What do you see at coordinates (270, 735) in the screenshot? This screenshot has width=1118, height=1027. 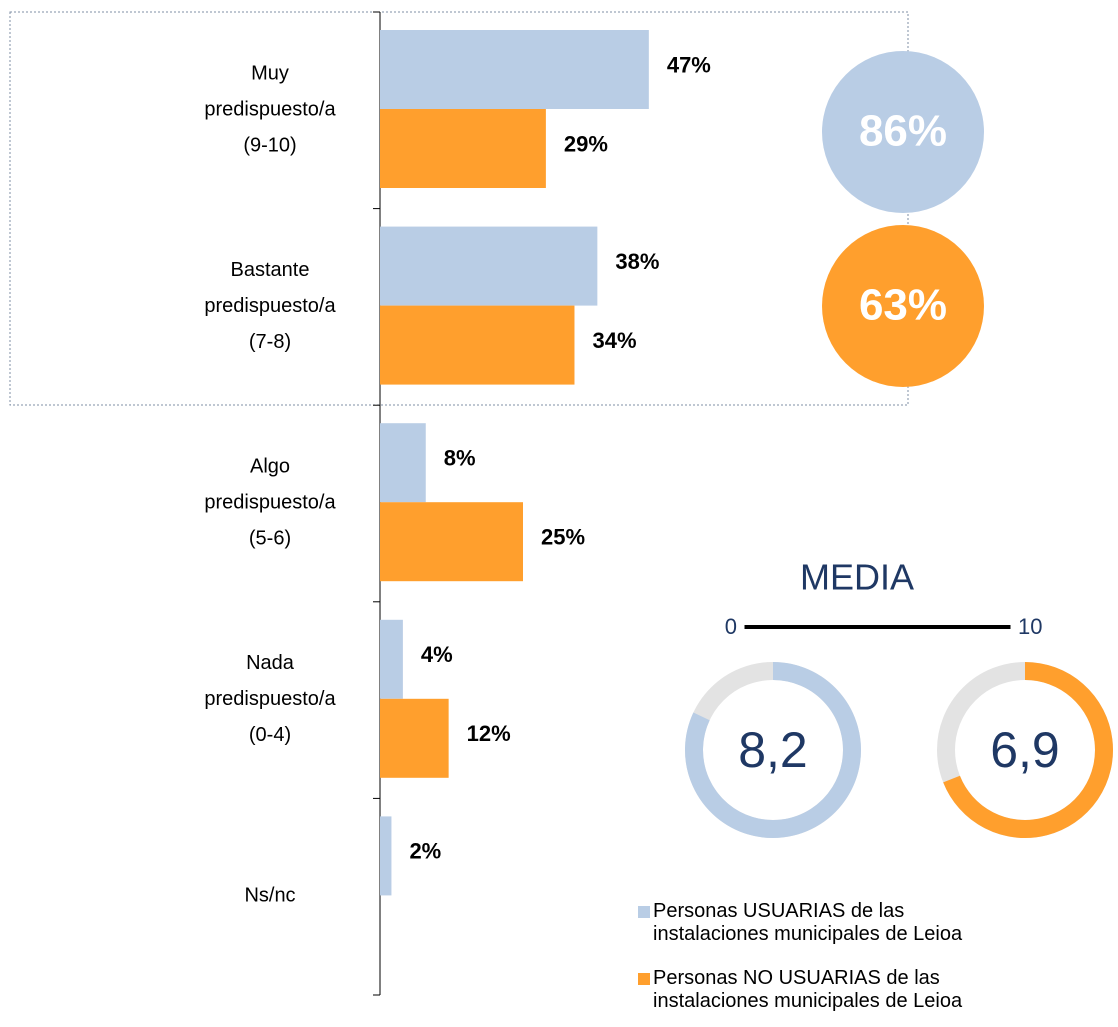 I see `category-label-line: (0-4)` at bounding box center [270, 735].